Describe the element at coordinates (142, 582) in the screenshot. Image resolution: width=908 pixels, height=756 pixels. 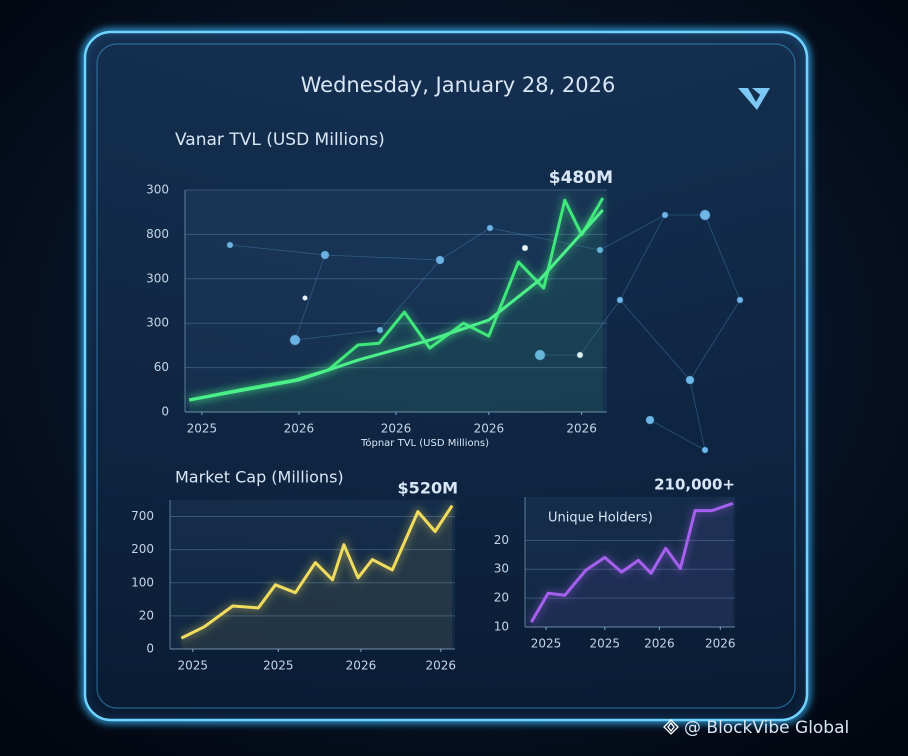
I see `y-tick-label: 100` at that location.